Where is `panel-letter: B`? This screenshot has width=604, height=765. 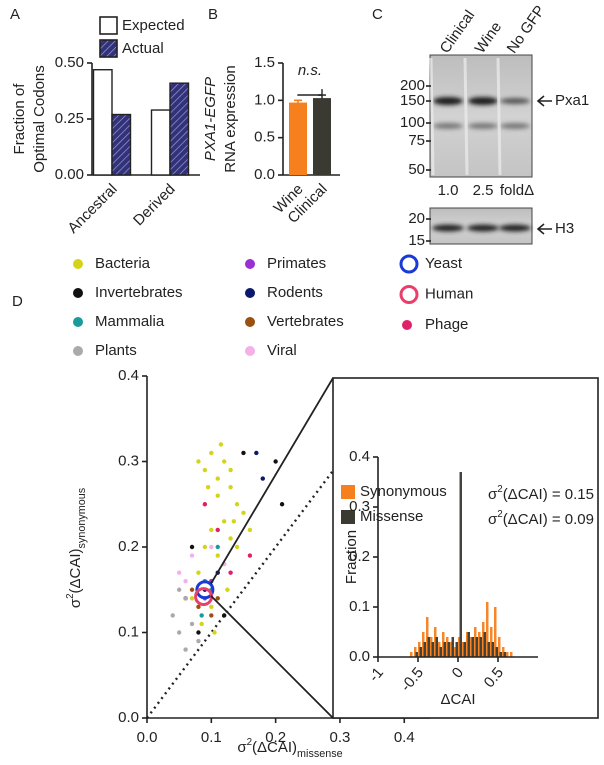
panel-letter: B is located at coordinates (213, 14).